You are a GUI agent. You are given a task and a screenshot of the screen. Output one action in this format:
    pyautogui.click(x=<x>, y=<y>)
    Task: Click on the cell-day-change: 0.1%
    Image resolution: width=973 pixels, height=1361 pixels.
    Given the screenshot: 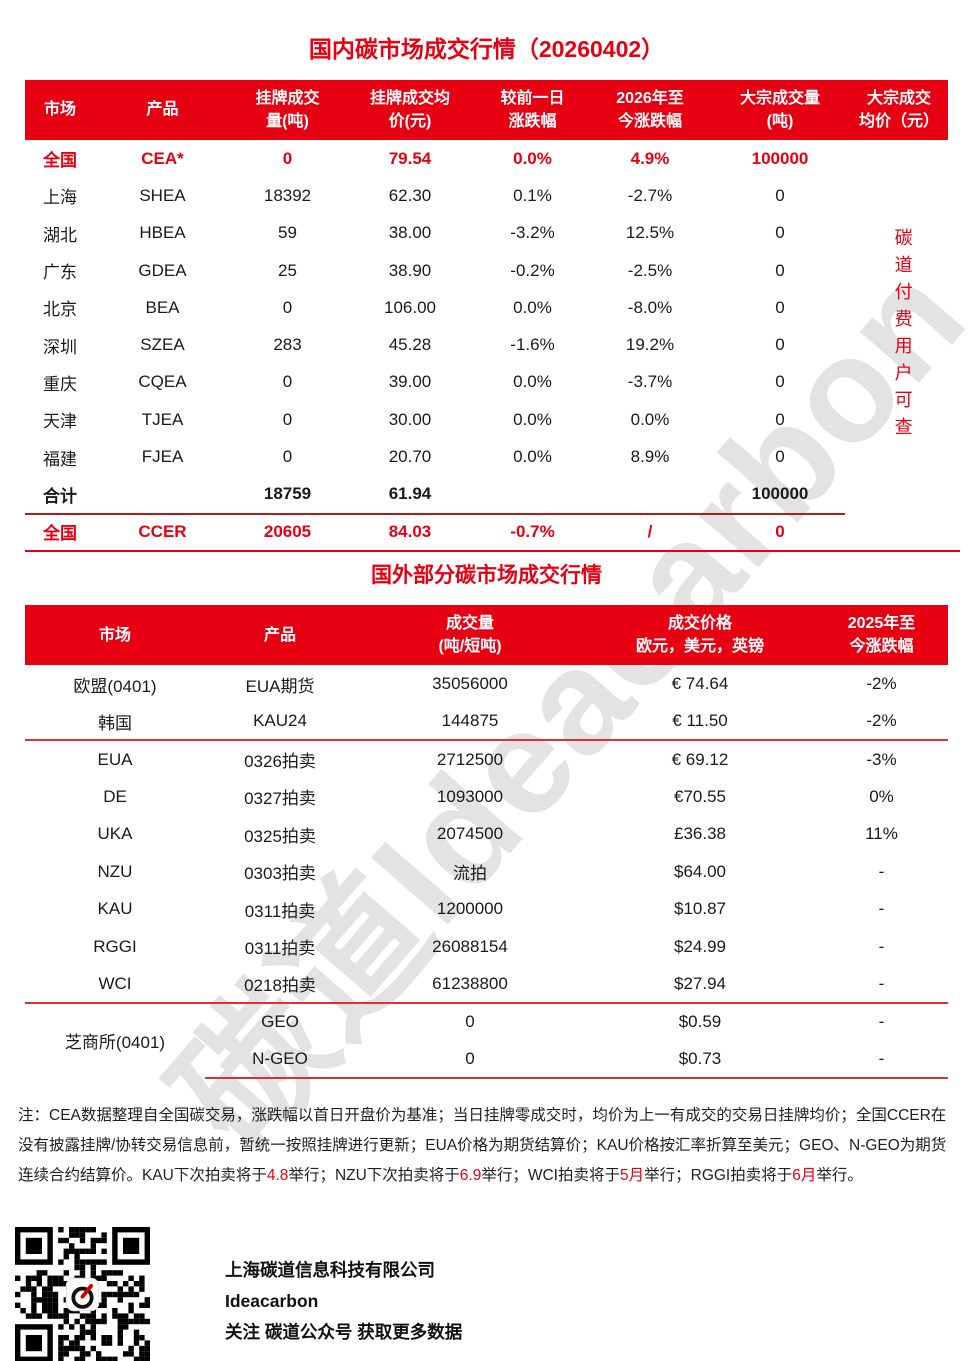 What is the action you would take?
    pyautogui.click(x=532, y=195)
    